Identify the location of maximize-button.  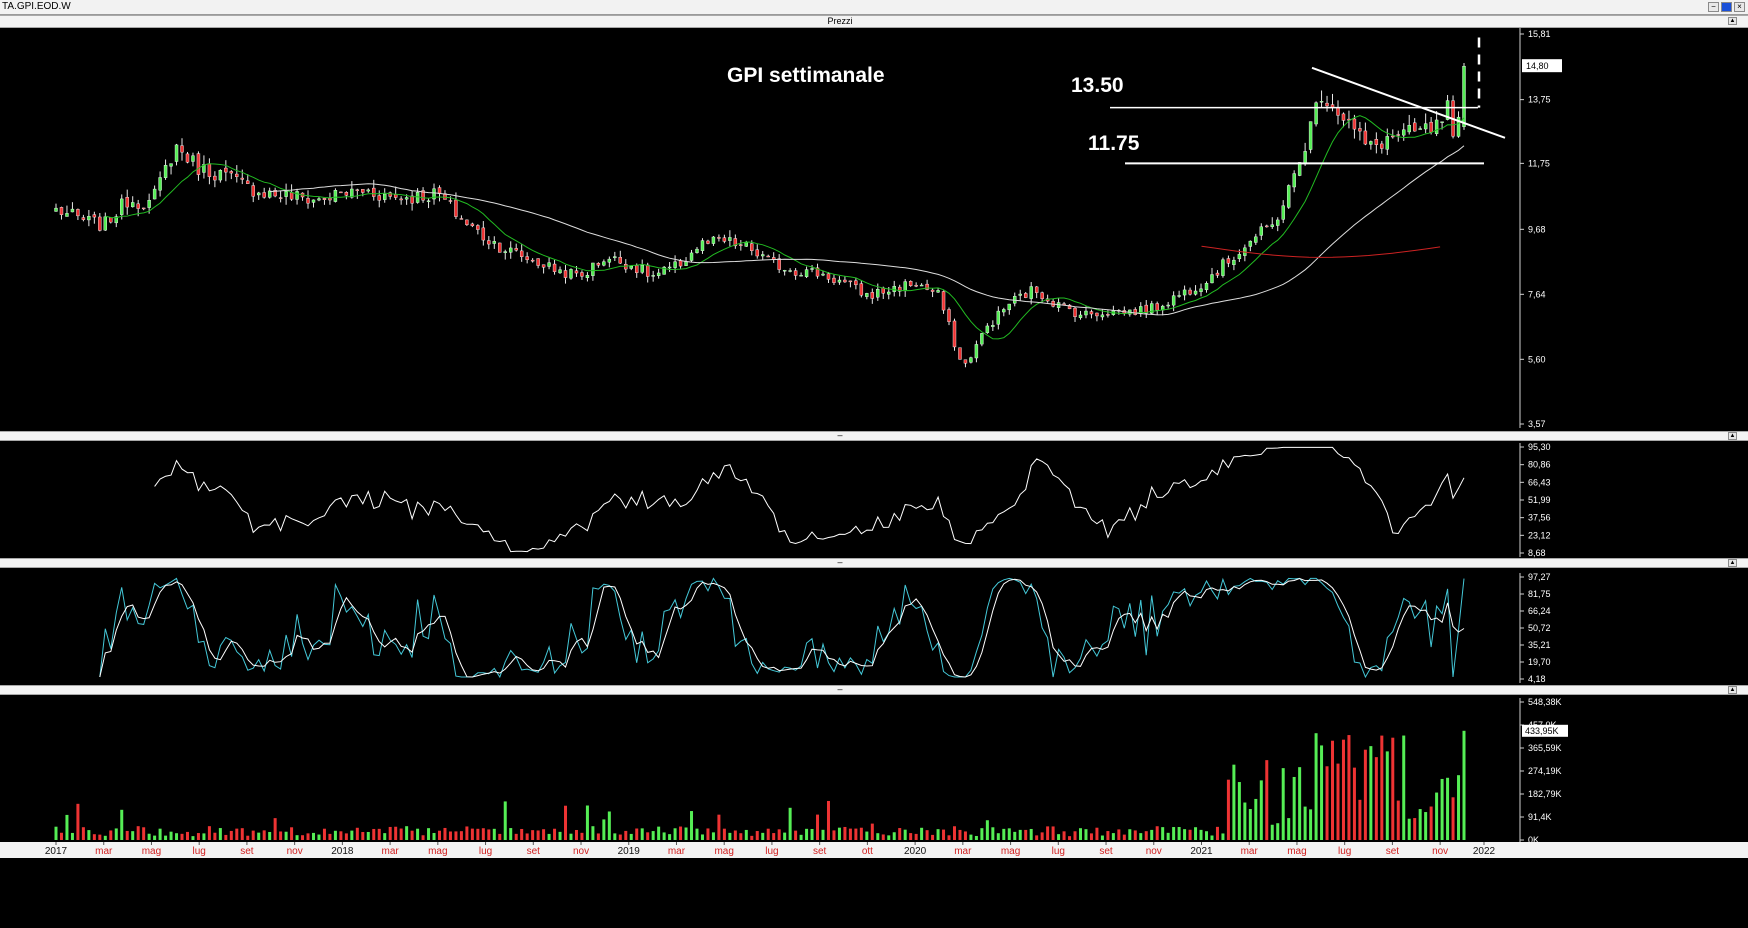
(1726, 7).